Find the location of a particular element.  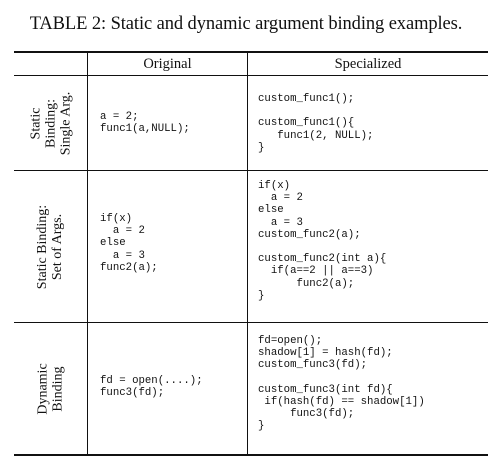

original-code-dynamic: fd = open(....); func3(fd); is located at coordinates (151, 387).